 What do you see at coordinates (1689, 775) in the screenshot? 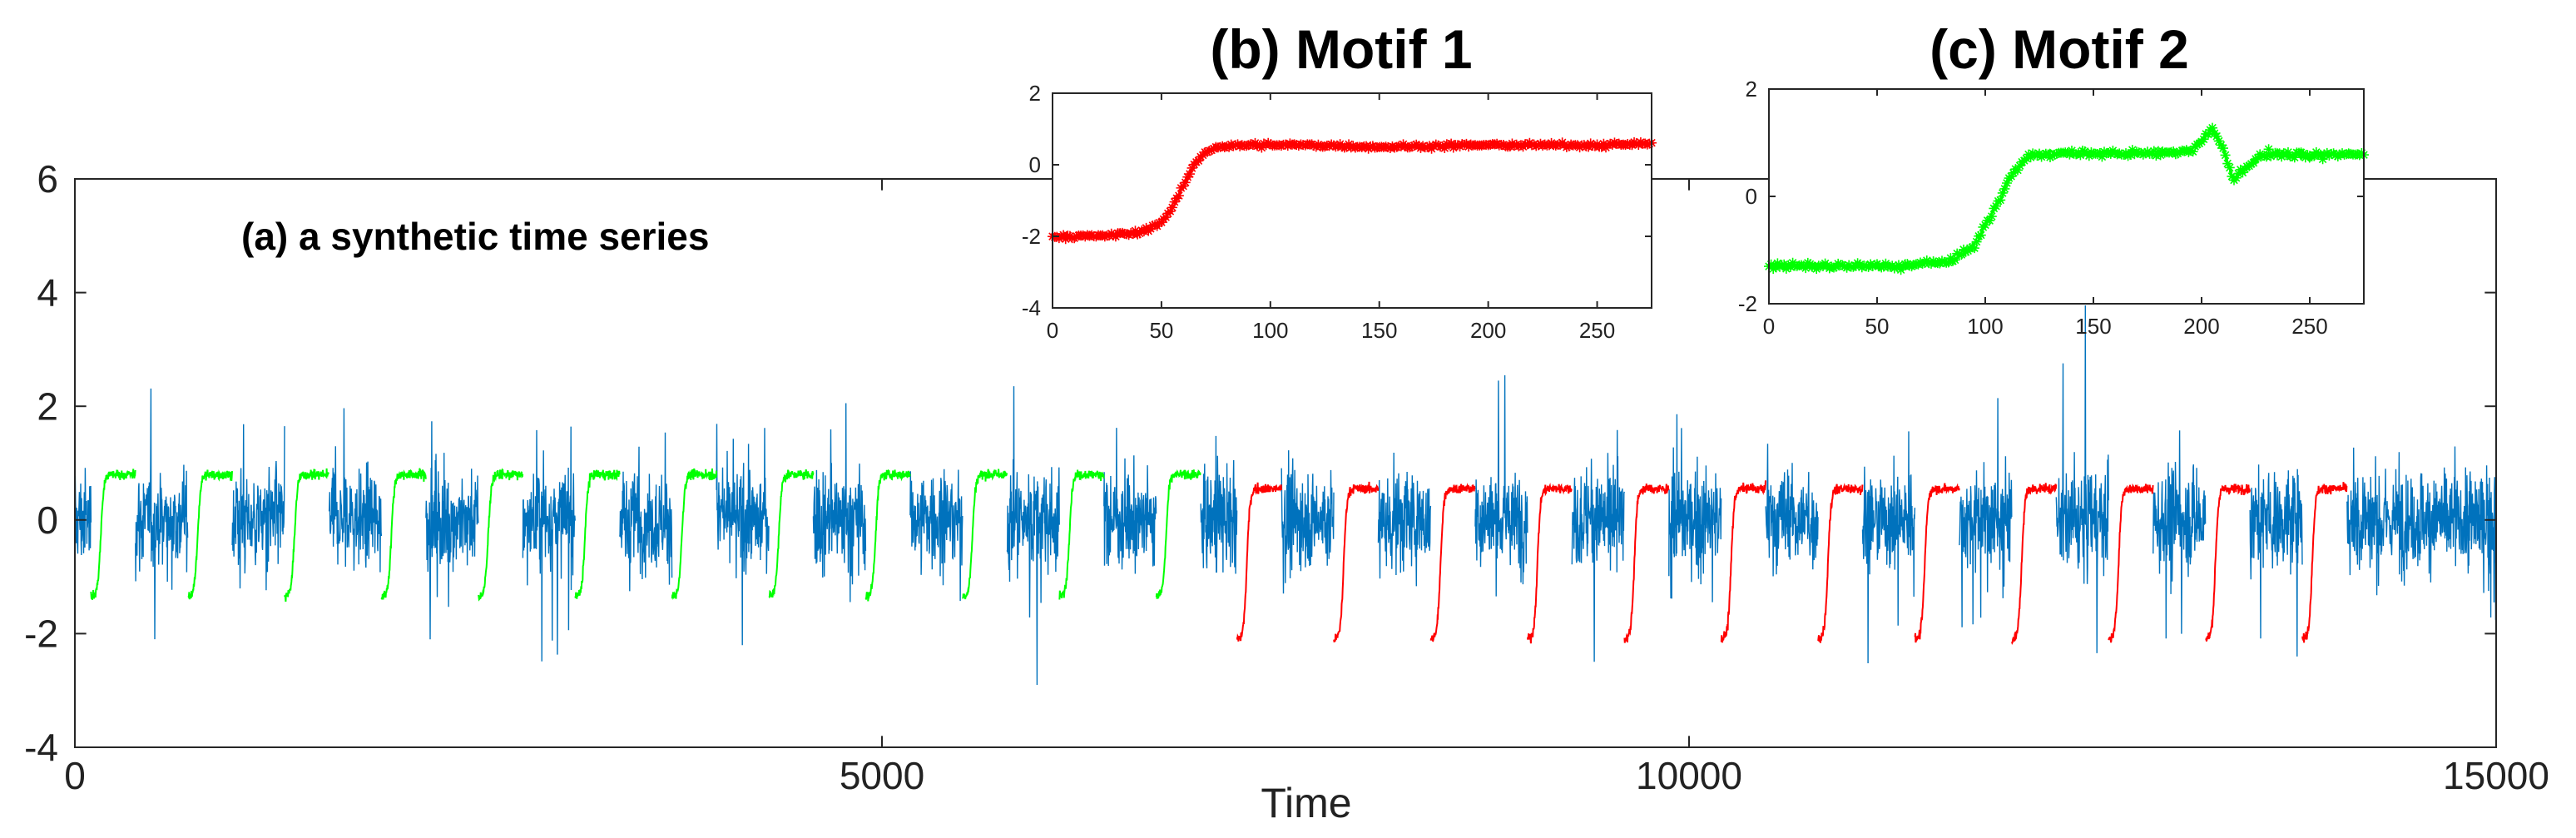
I see `main-x-tick-label: 10000` at bounding box center [1689, 775].